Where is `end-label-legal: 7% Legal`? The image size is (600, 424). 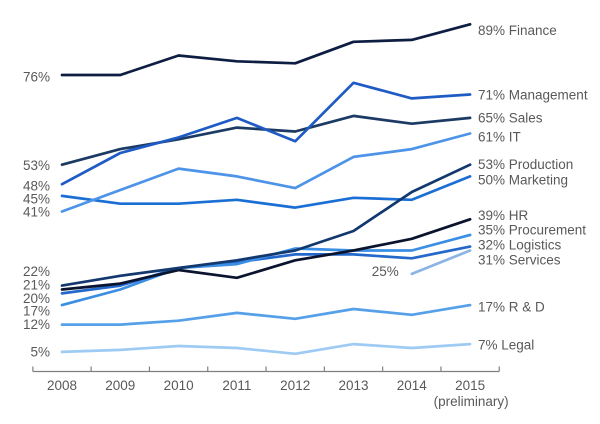
end-label-legal: 7% Legal is located at coordinates (506, 345).